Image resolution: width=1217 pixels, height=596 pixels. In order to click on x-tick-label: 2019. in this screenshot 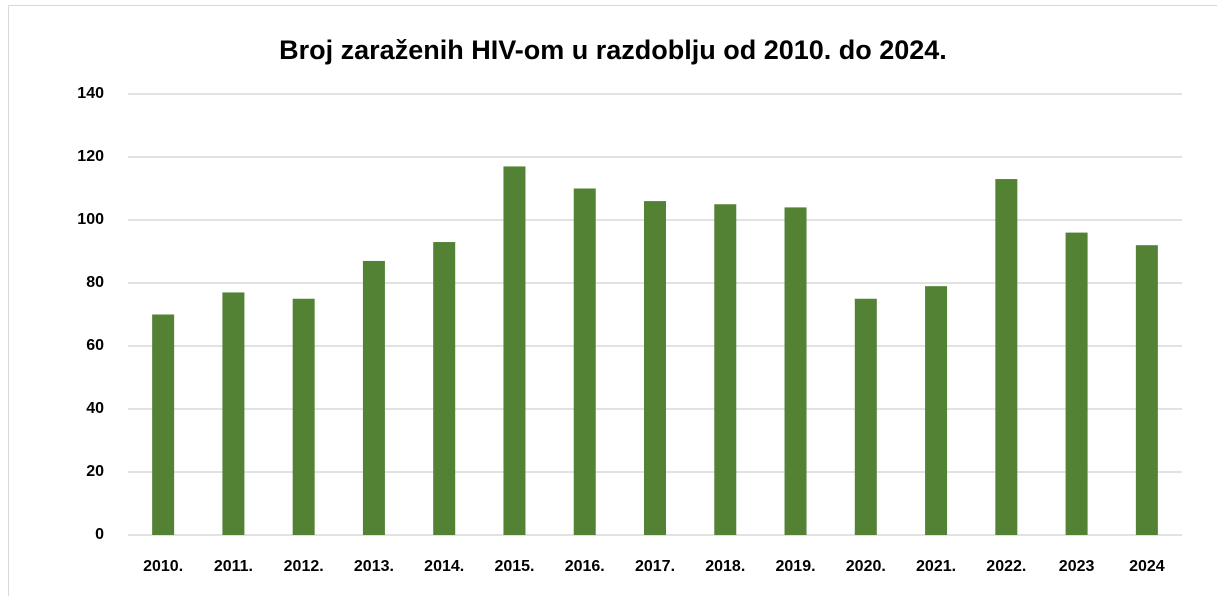, I will do `click(796, 566)`.